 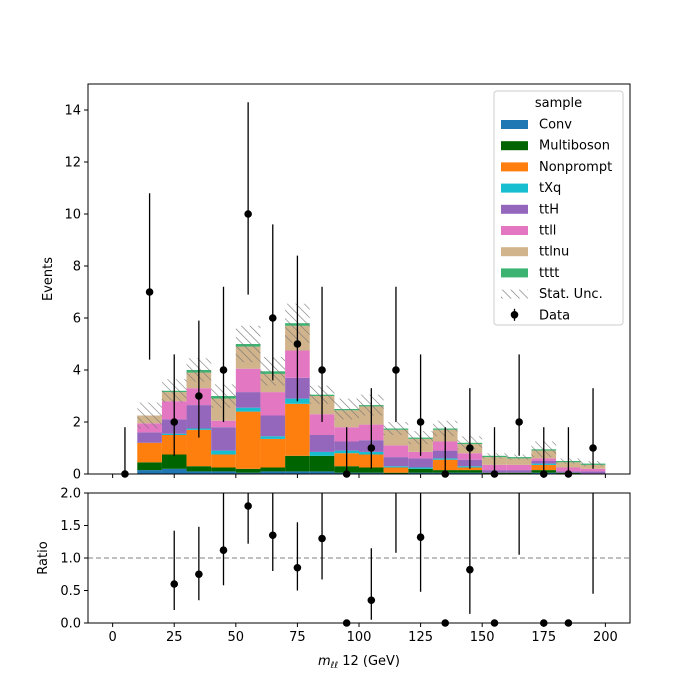 I want to click on ratio-y-tick-label-3: 1.5, so click(x=70, y=526).